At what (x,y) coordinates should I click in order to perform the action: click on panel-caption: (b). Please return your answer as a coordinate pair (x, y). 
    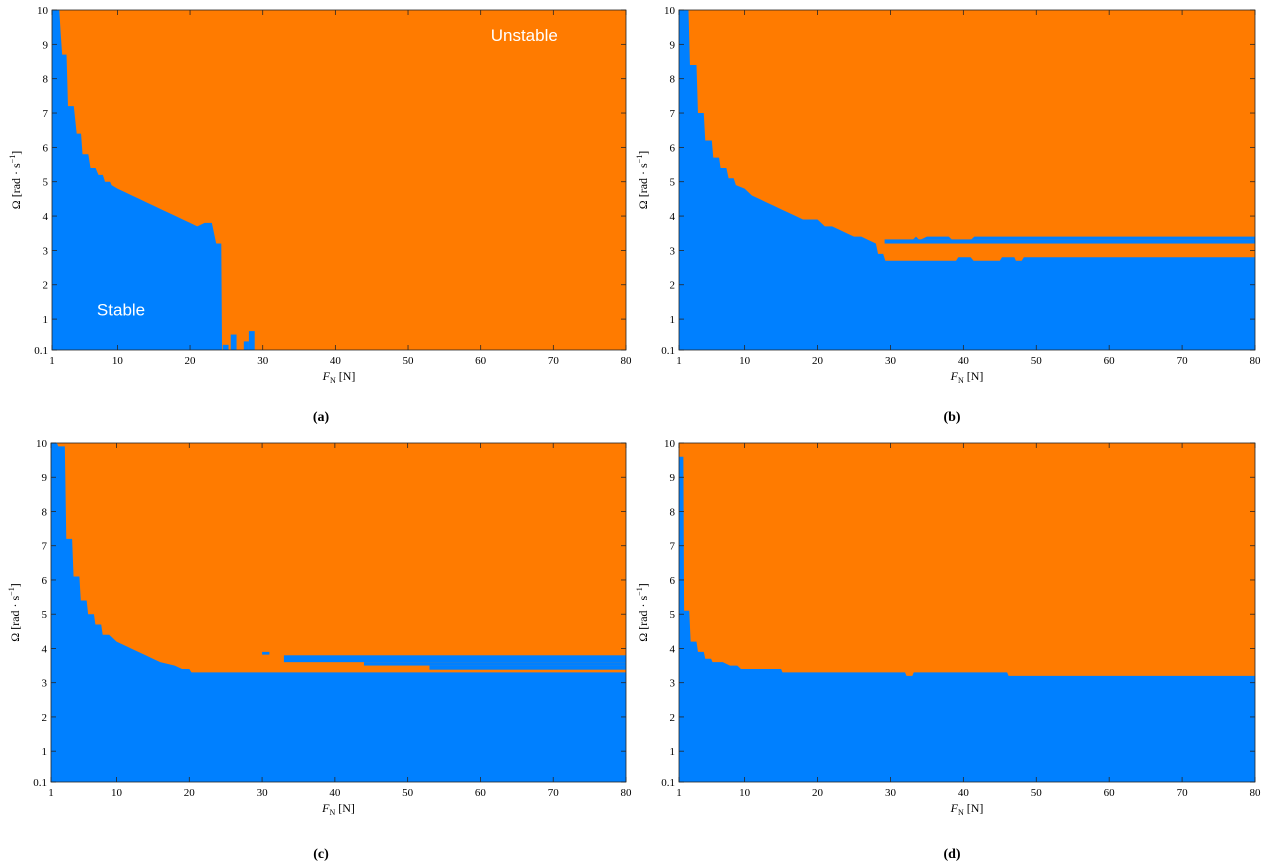
    Looking at the image, I should click on (951, 417).